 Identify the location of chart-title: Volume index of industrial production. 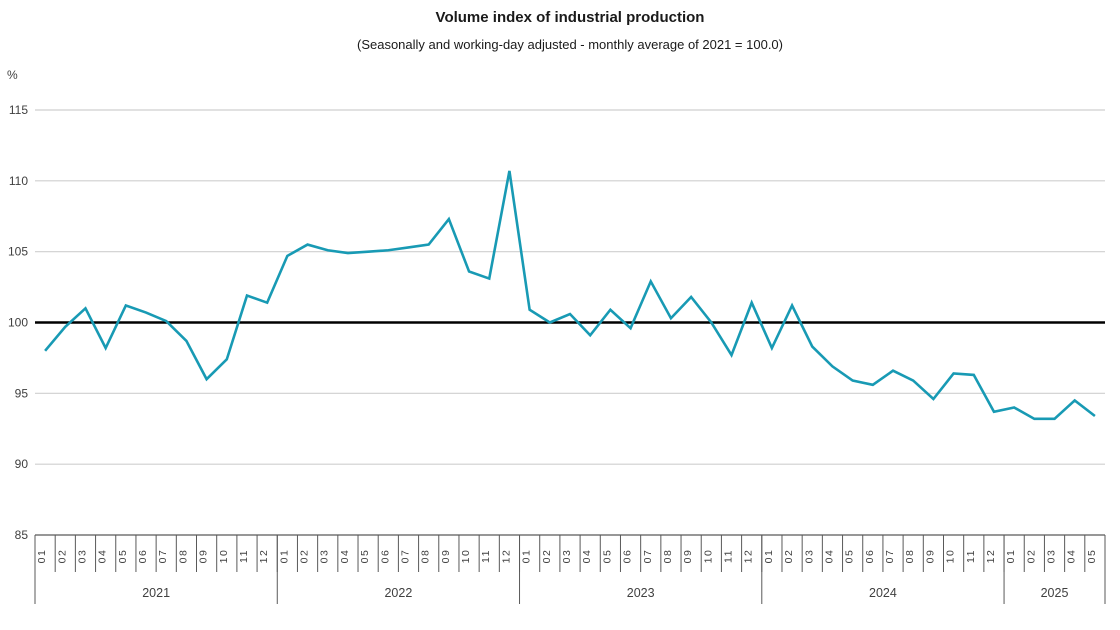
(570, 17).